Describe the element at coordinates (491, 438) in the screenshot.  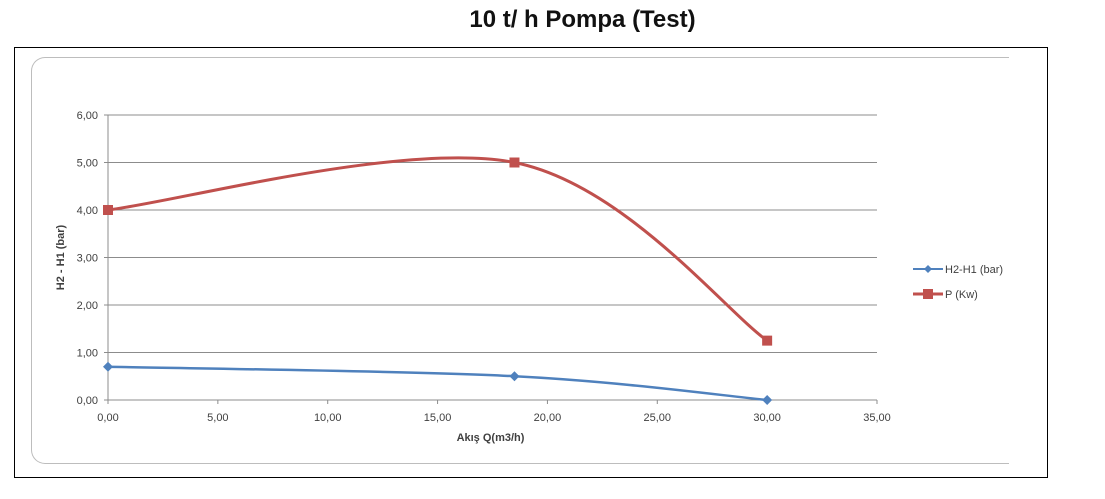
I see `x-axis-label: Akış Q(m3/h)` at that location.